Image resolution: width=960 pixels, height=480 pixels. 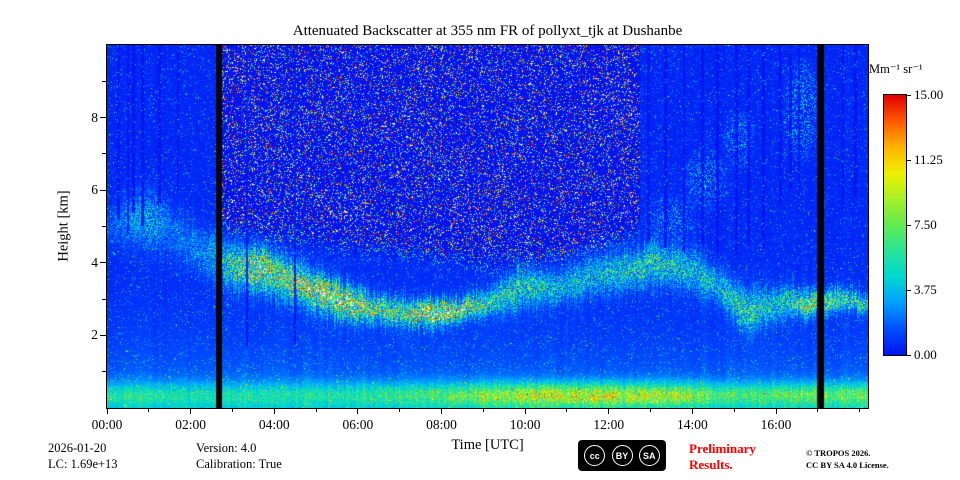 I want to click on x-tick-label: 06:00, so click(x=358, y=424).